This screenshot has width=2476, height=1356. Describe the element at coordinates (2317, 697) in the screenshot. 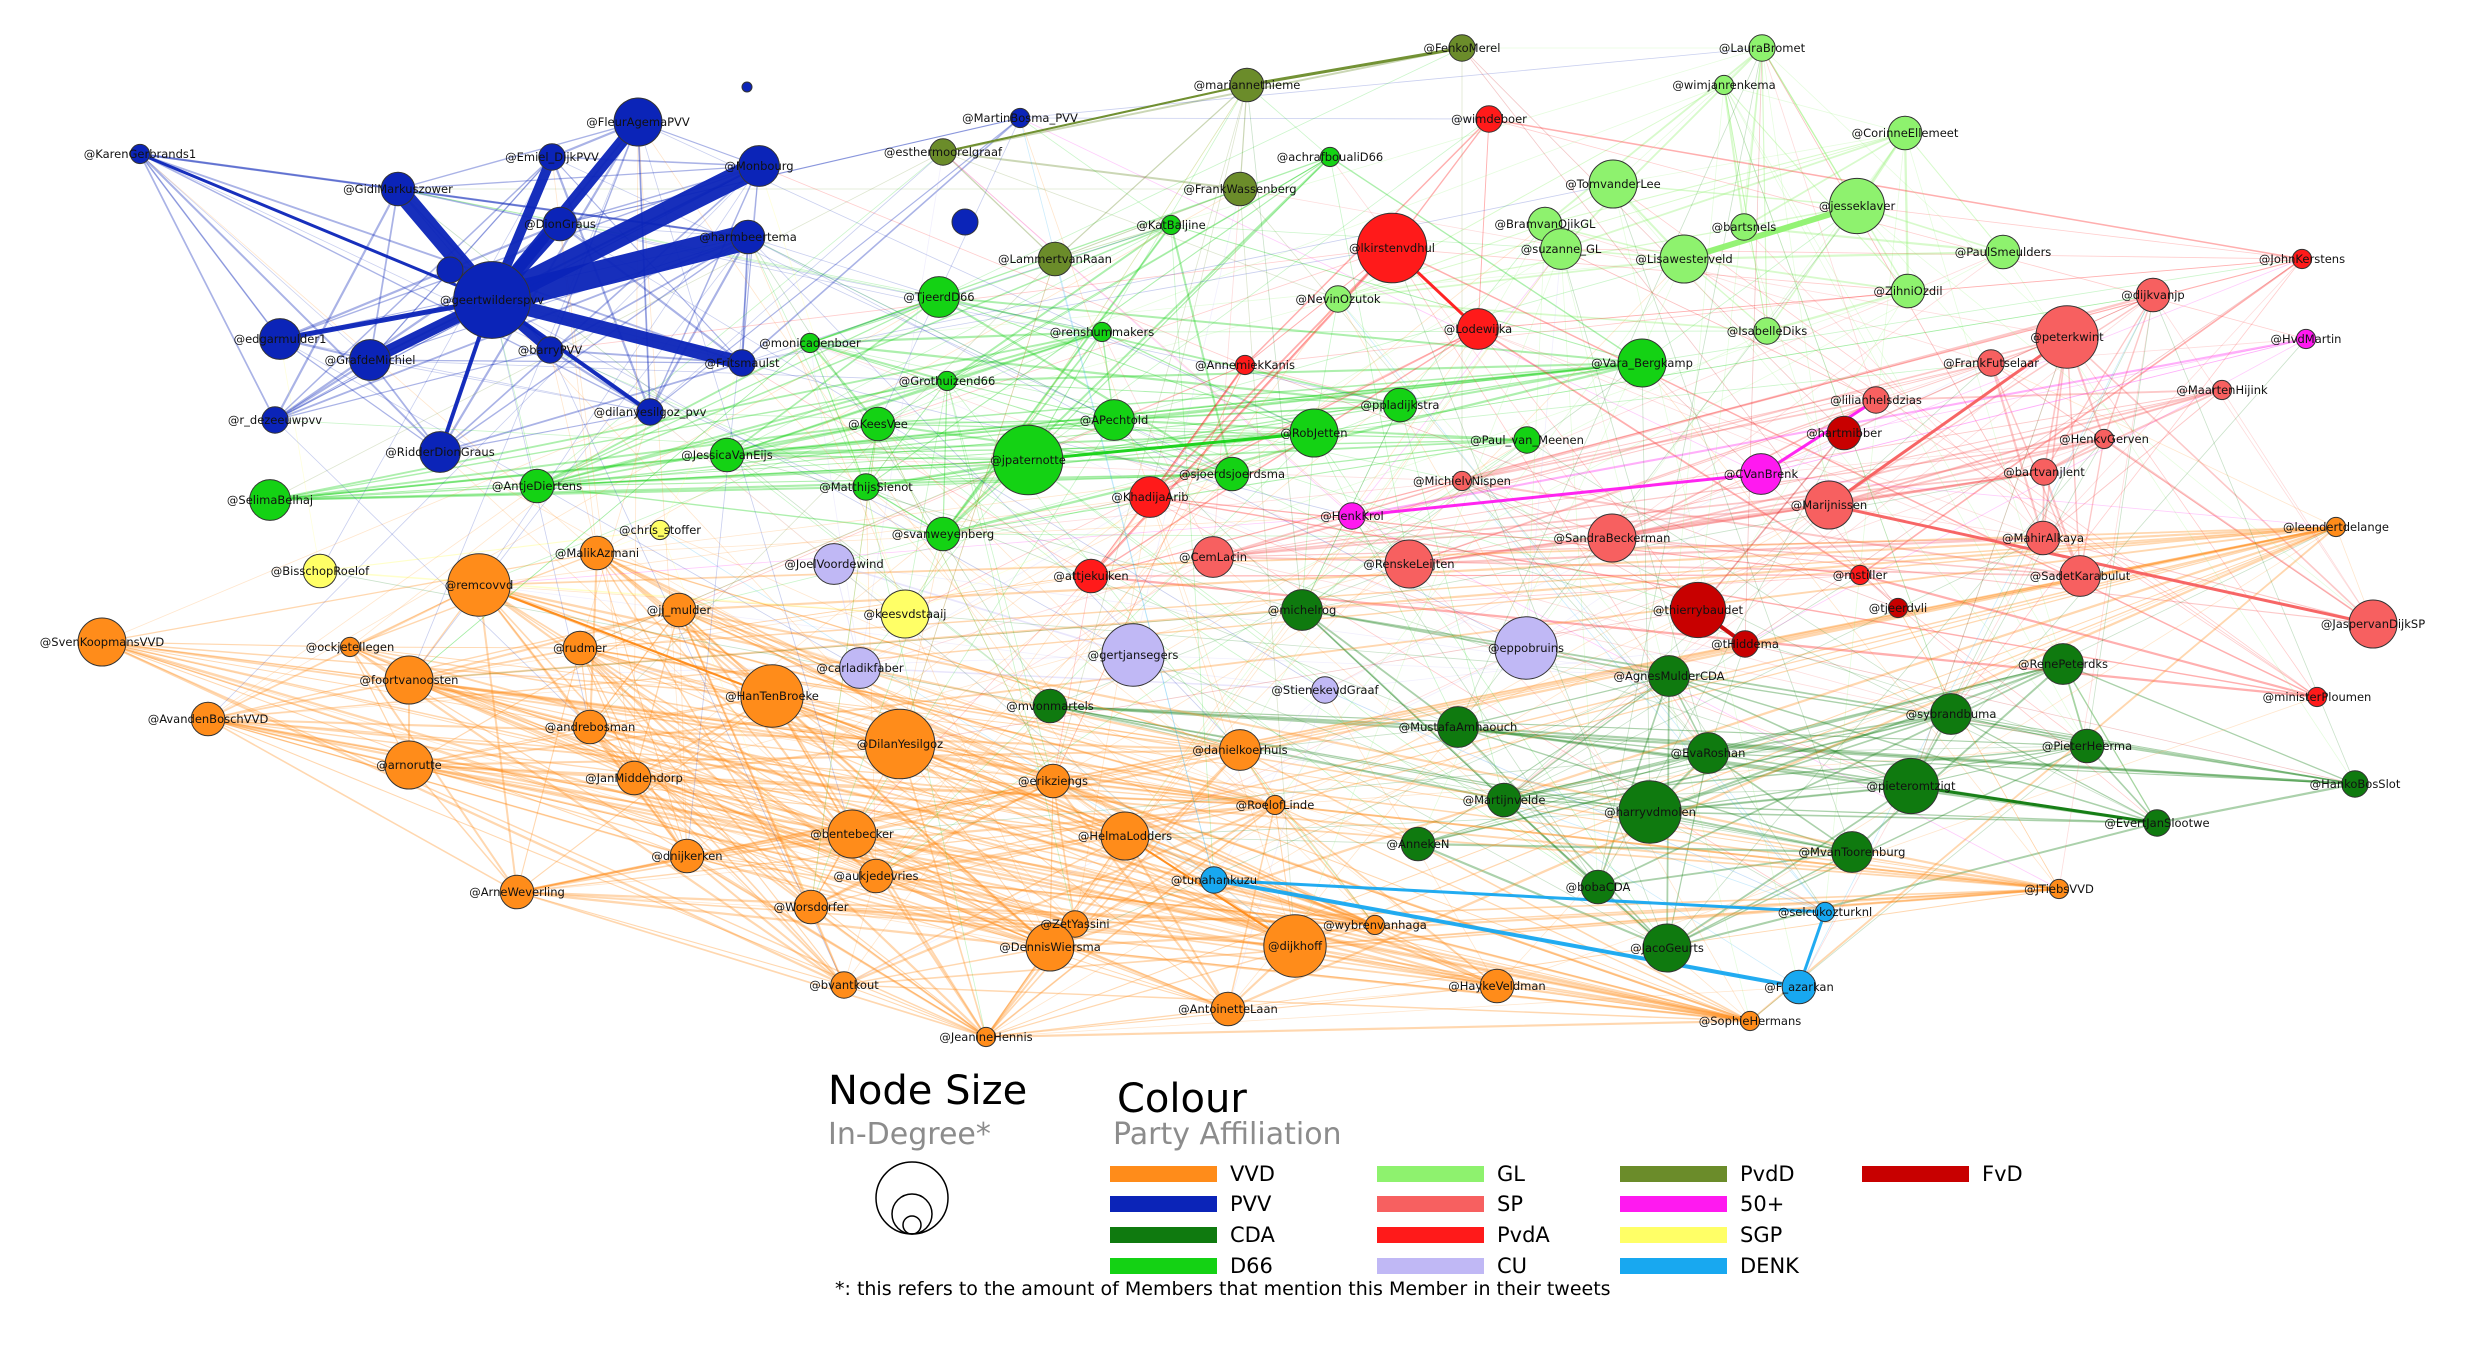

I see `node-ministerploumen` at that location.